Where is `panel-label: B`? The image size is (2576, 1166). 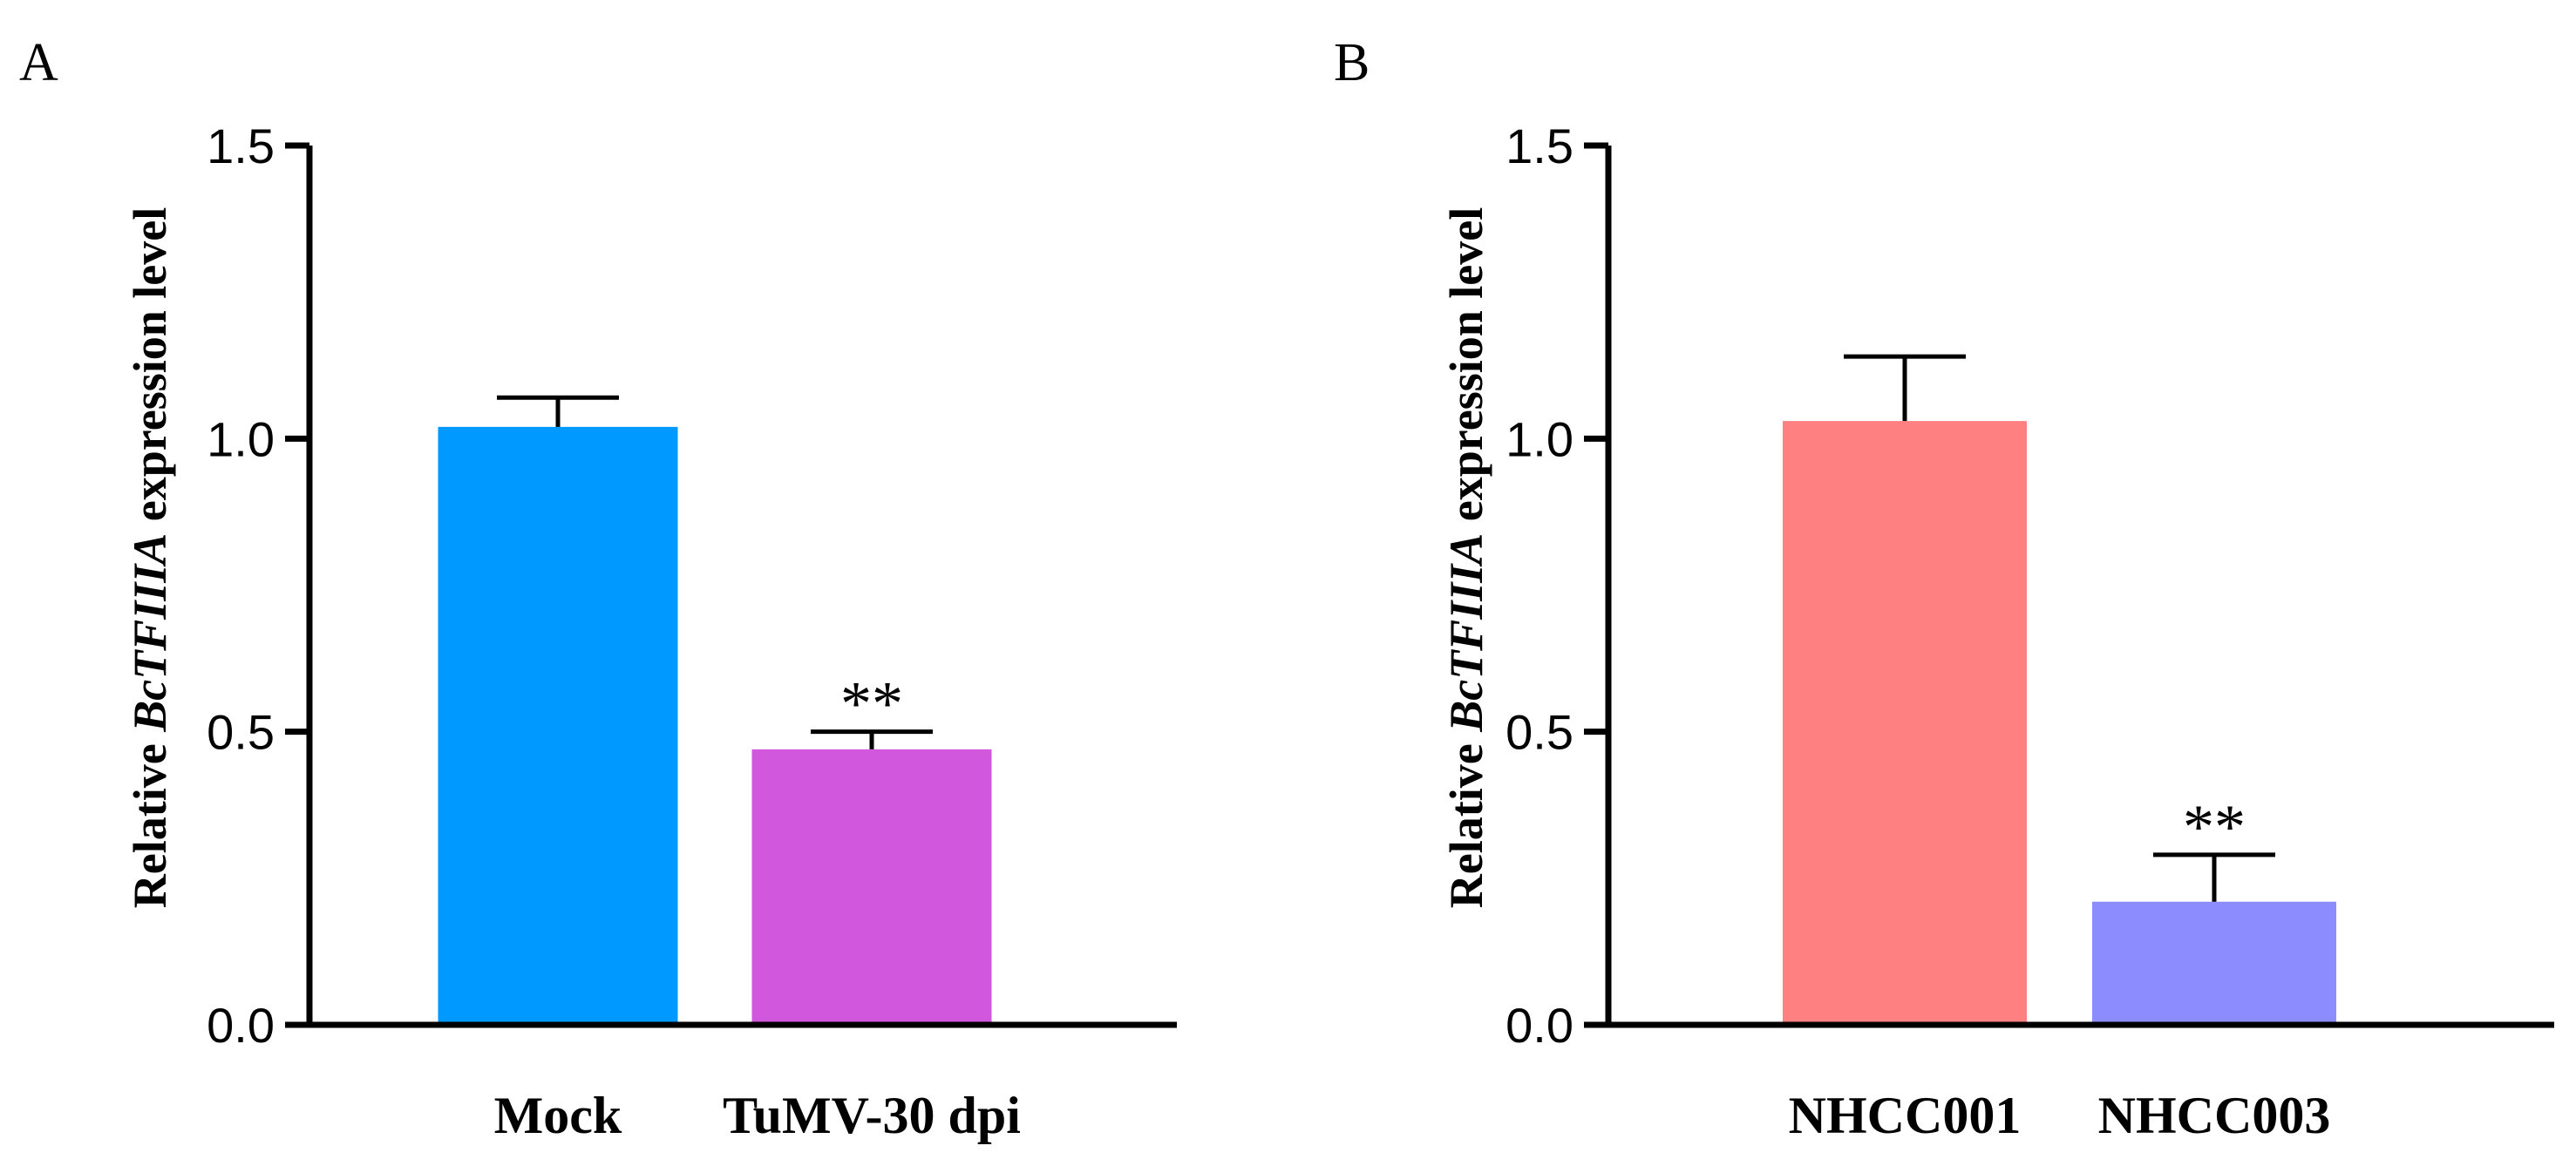 panel-label: B is located at coordinates (1352, 62).